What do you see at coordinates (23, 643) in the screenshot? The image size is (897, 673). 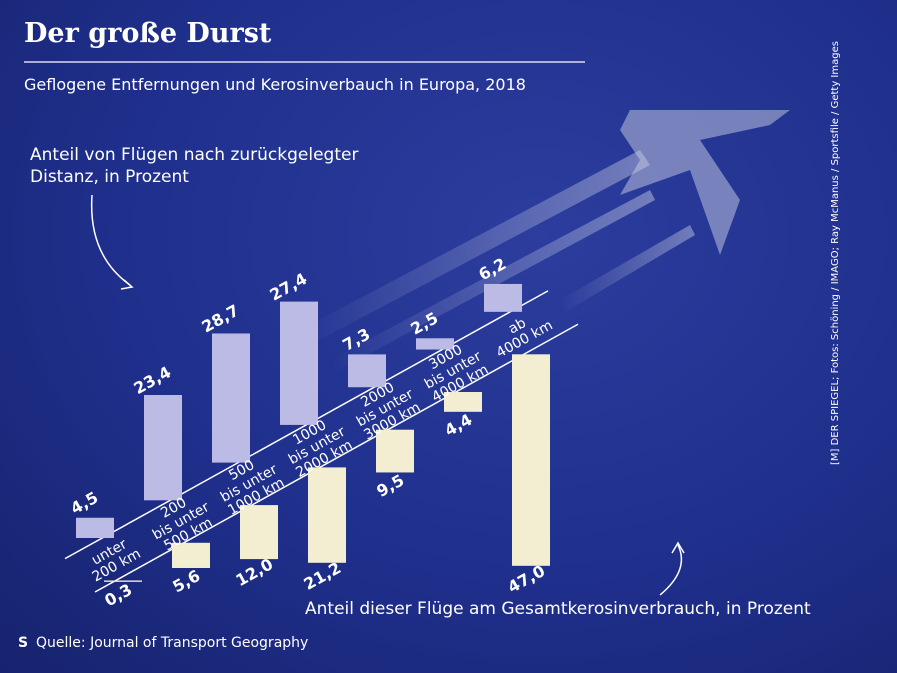 I see `logo: S` at bounding box center [23, 643].